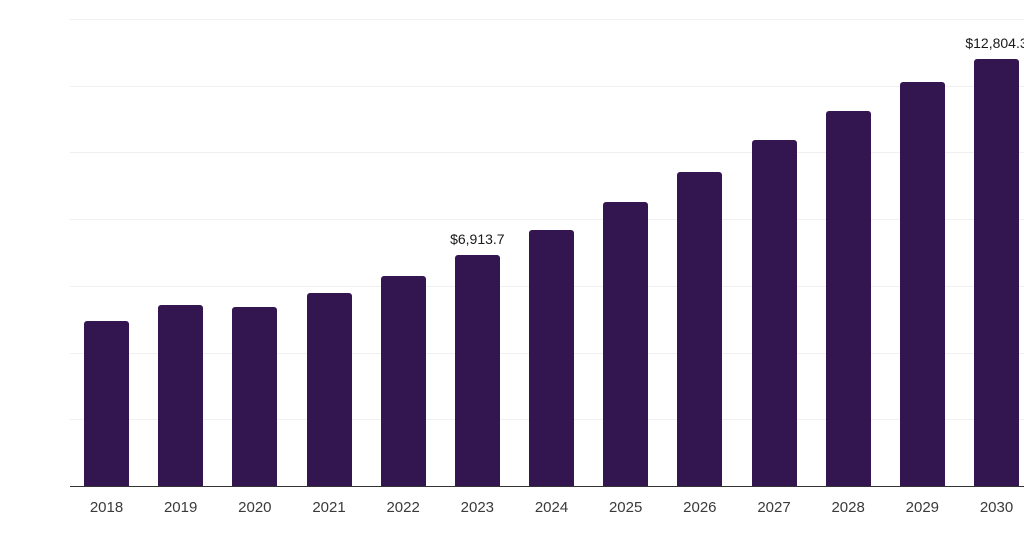 The image size is (1024, 544). I want to click on x-tick-2021: 2021, so click(329, 507).